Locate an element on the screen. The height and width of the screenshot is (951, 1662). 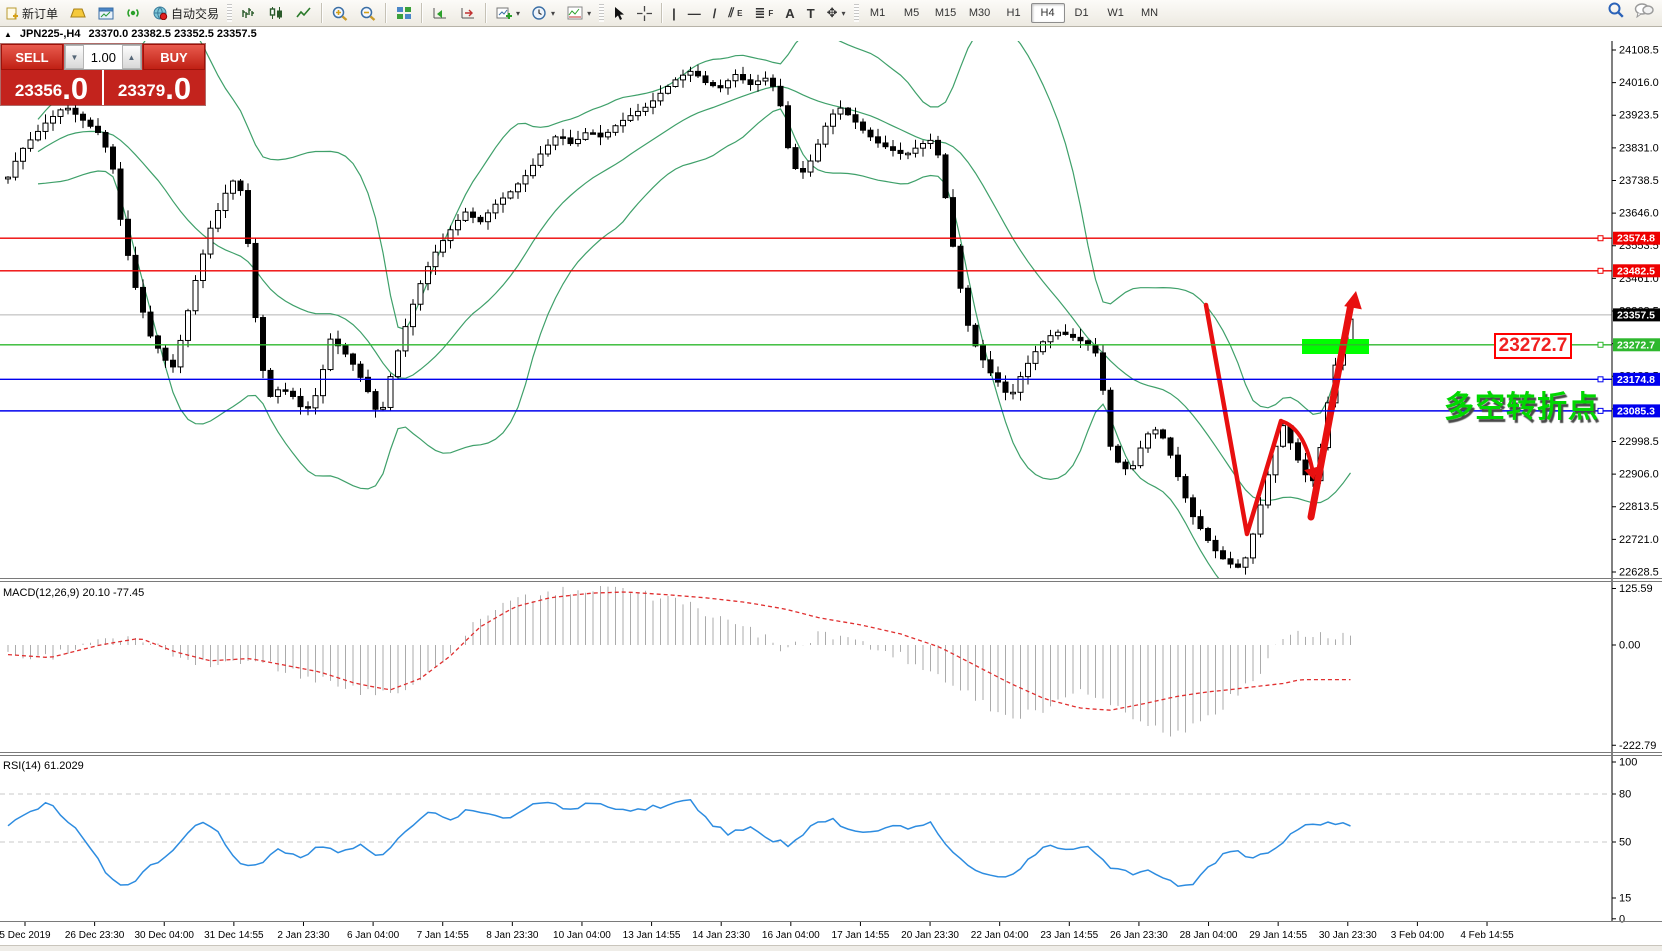
buy-button: BUY is located at coordinates (174, 57).